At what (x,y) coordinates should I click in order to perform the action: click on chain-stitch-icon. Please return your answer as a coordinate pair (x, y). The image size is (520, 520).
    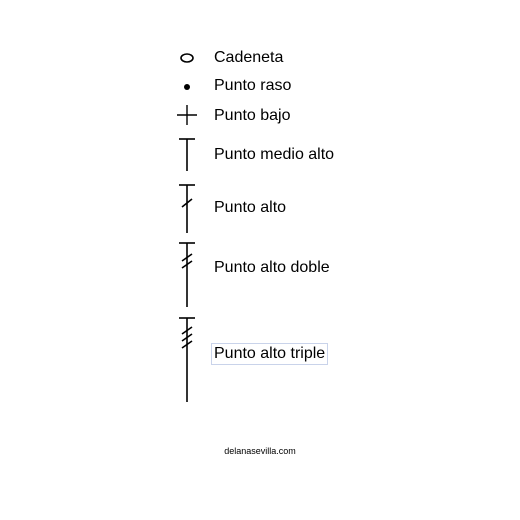
    Looking at the image, I should click on (187, 58).